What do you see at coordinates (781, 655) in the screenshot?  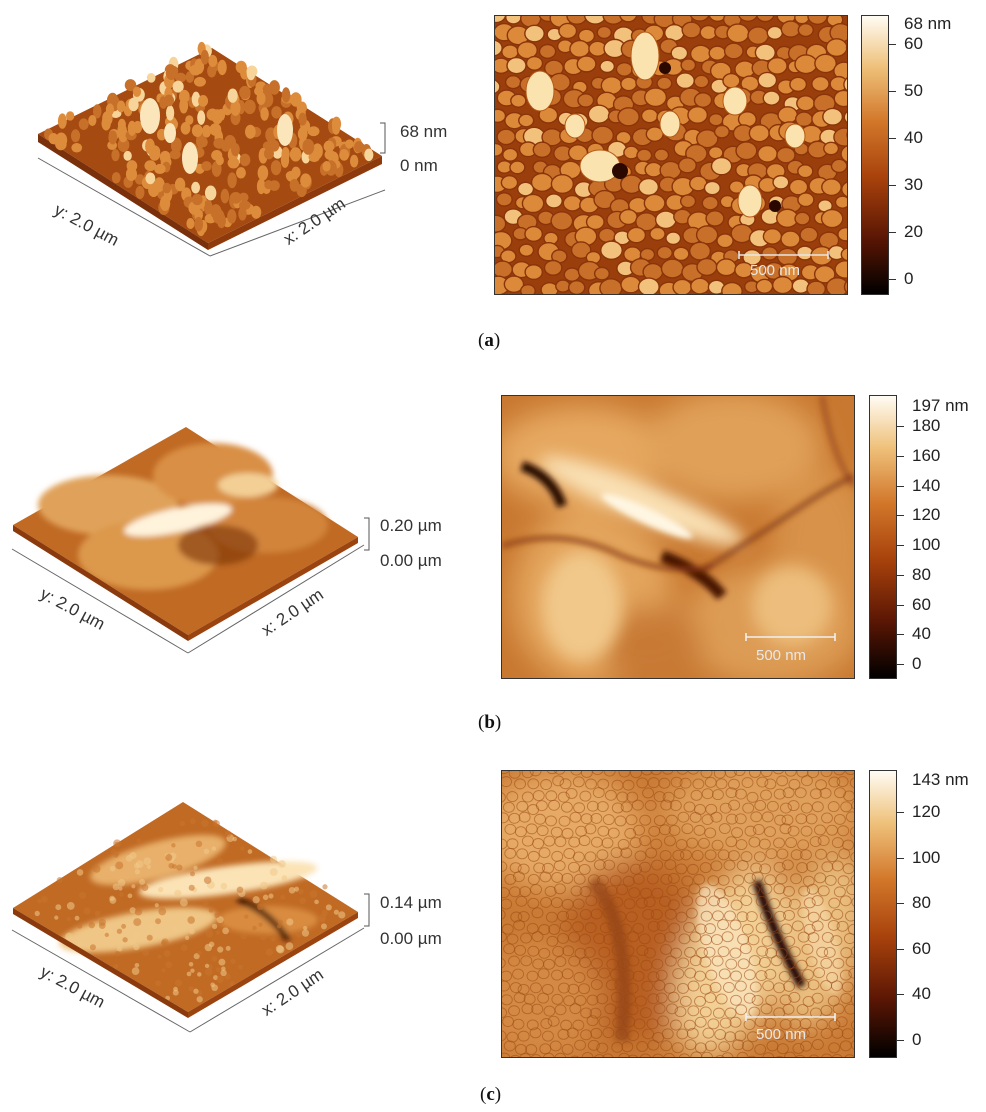 I see `scale-bar-label-b: 500 nm` at bounding box center [781, 655].